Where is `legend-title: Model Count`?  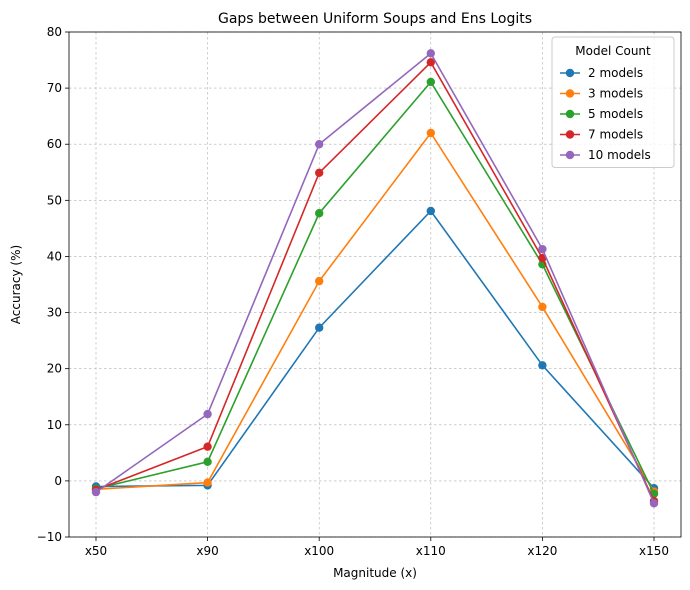 legend-title: Model Count is located at coordinates (613, 51).